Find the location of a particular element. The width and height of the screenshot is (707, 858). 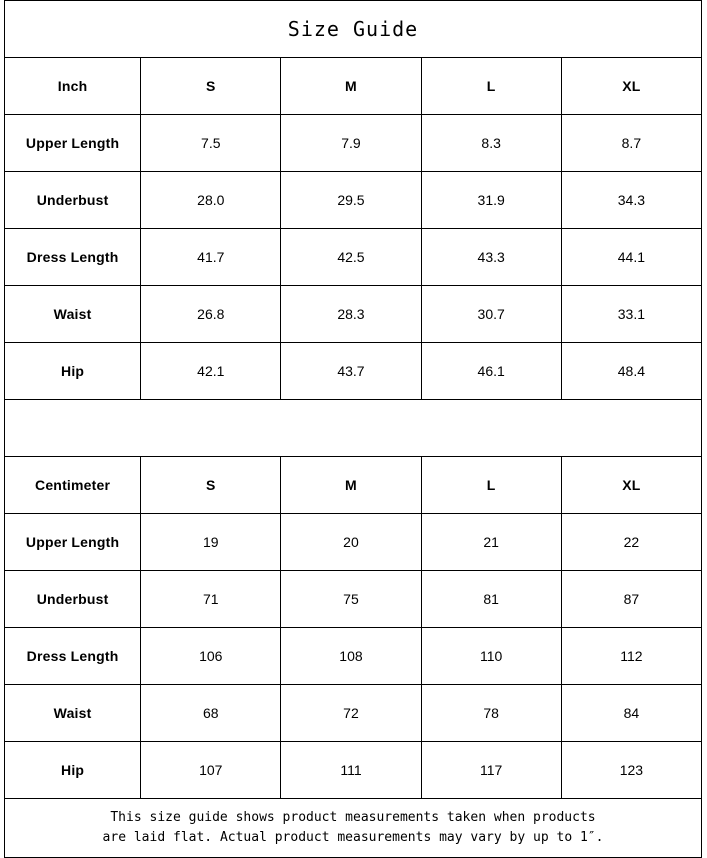

table-row: Hip 107 111 117 123 is located at coordinates (353, 770).